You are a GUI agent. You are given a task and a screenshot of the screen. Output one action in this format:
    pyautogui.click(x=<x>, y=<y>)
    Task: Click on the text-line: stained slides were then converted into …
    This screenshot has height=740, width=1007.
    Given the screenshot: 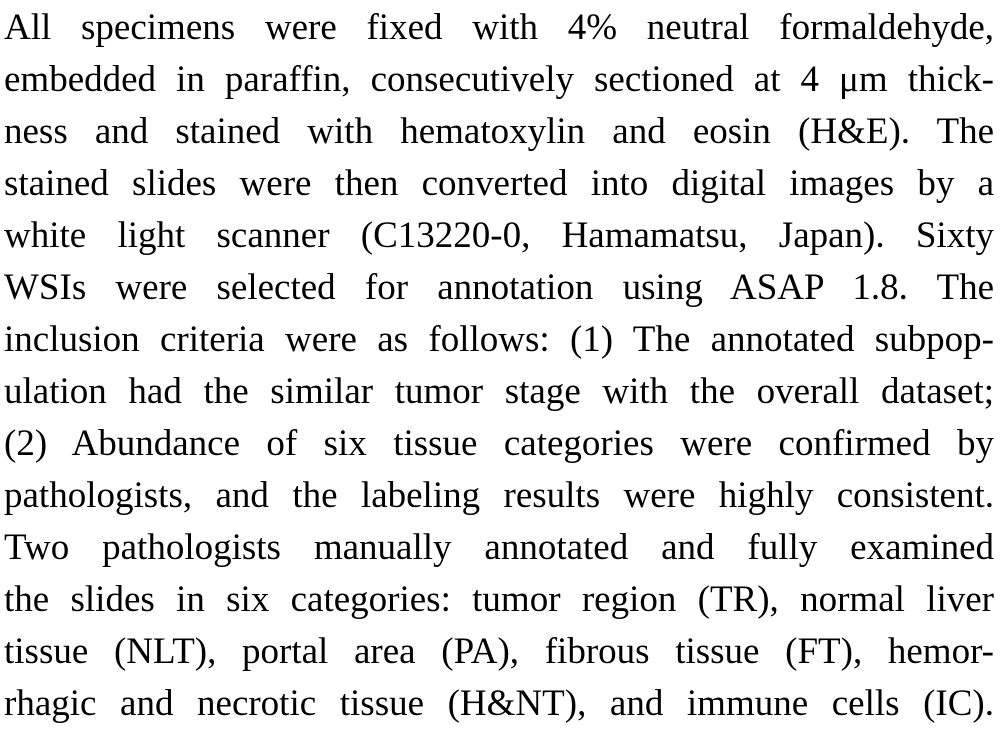 What is the action you would take?
    pyautogui.click(x=499, y=183)
    